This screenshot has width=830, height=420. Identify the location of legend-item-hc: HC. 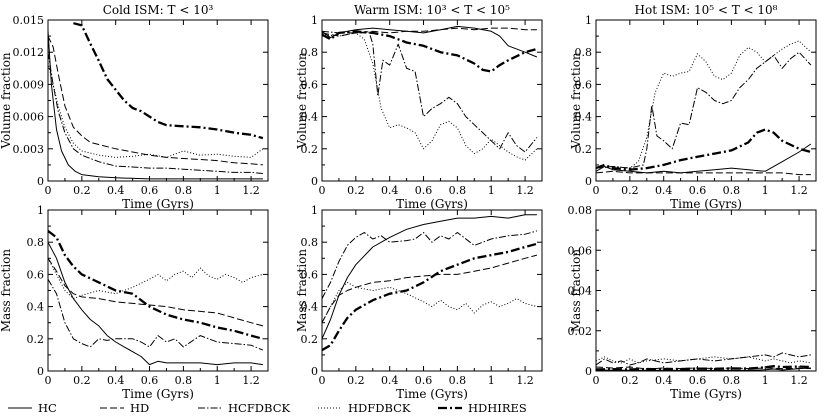
(32, 408).